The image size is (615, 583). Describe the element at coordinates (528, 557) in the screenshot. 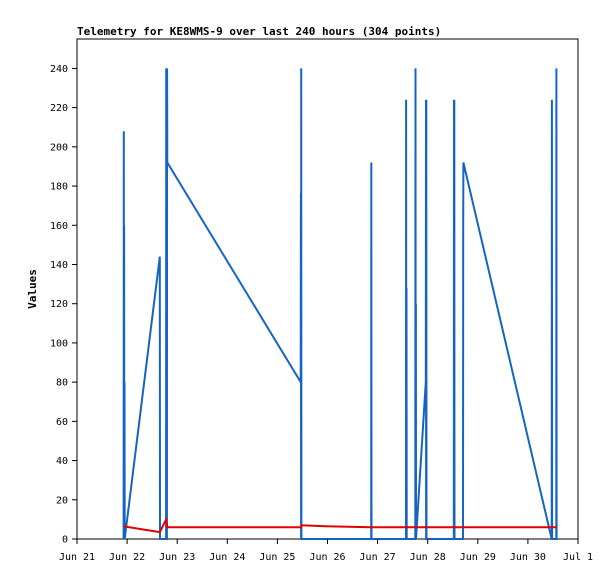

I see `x-tick-label: Jun 30` at that location.